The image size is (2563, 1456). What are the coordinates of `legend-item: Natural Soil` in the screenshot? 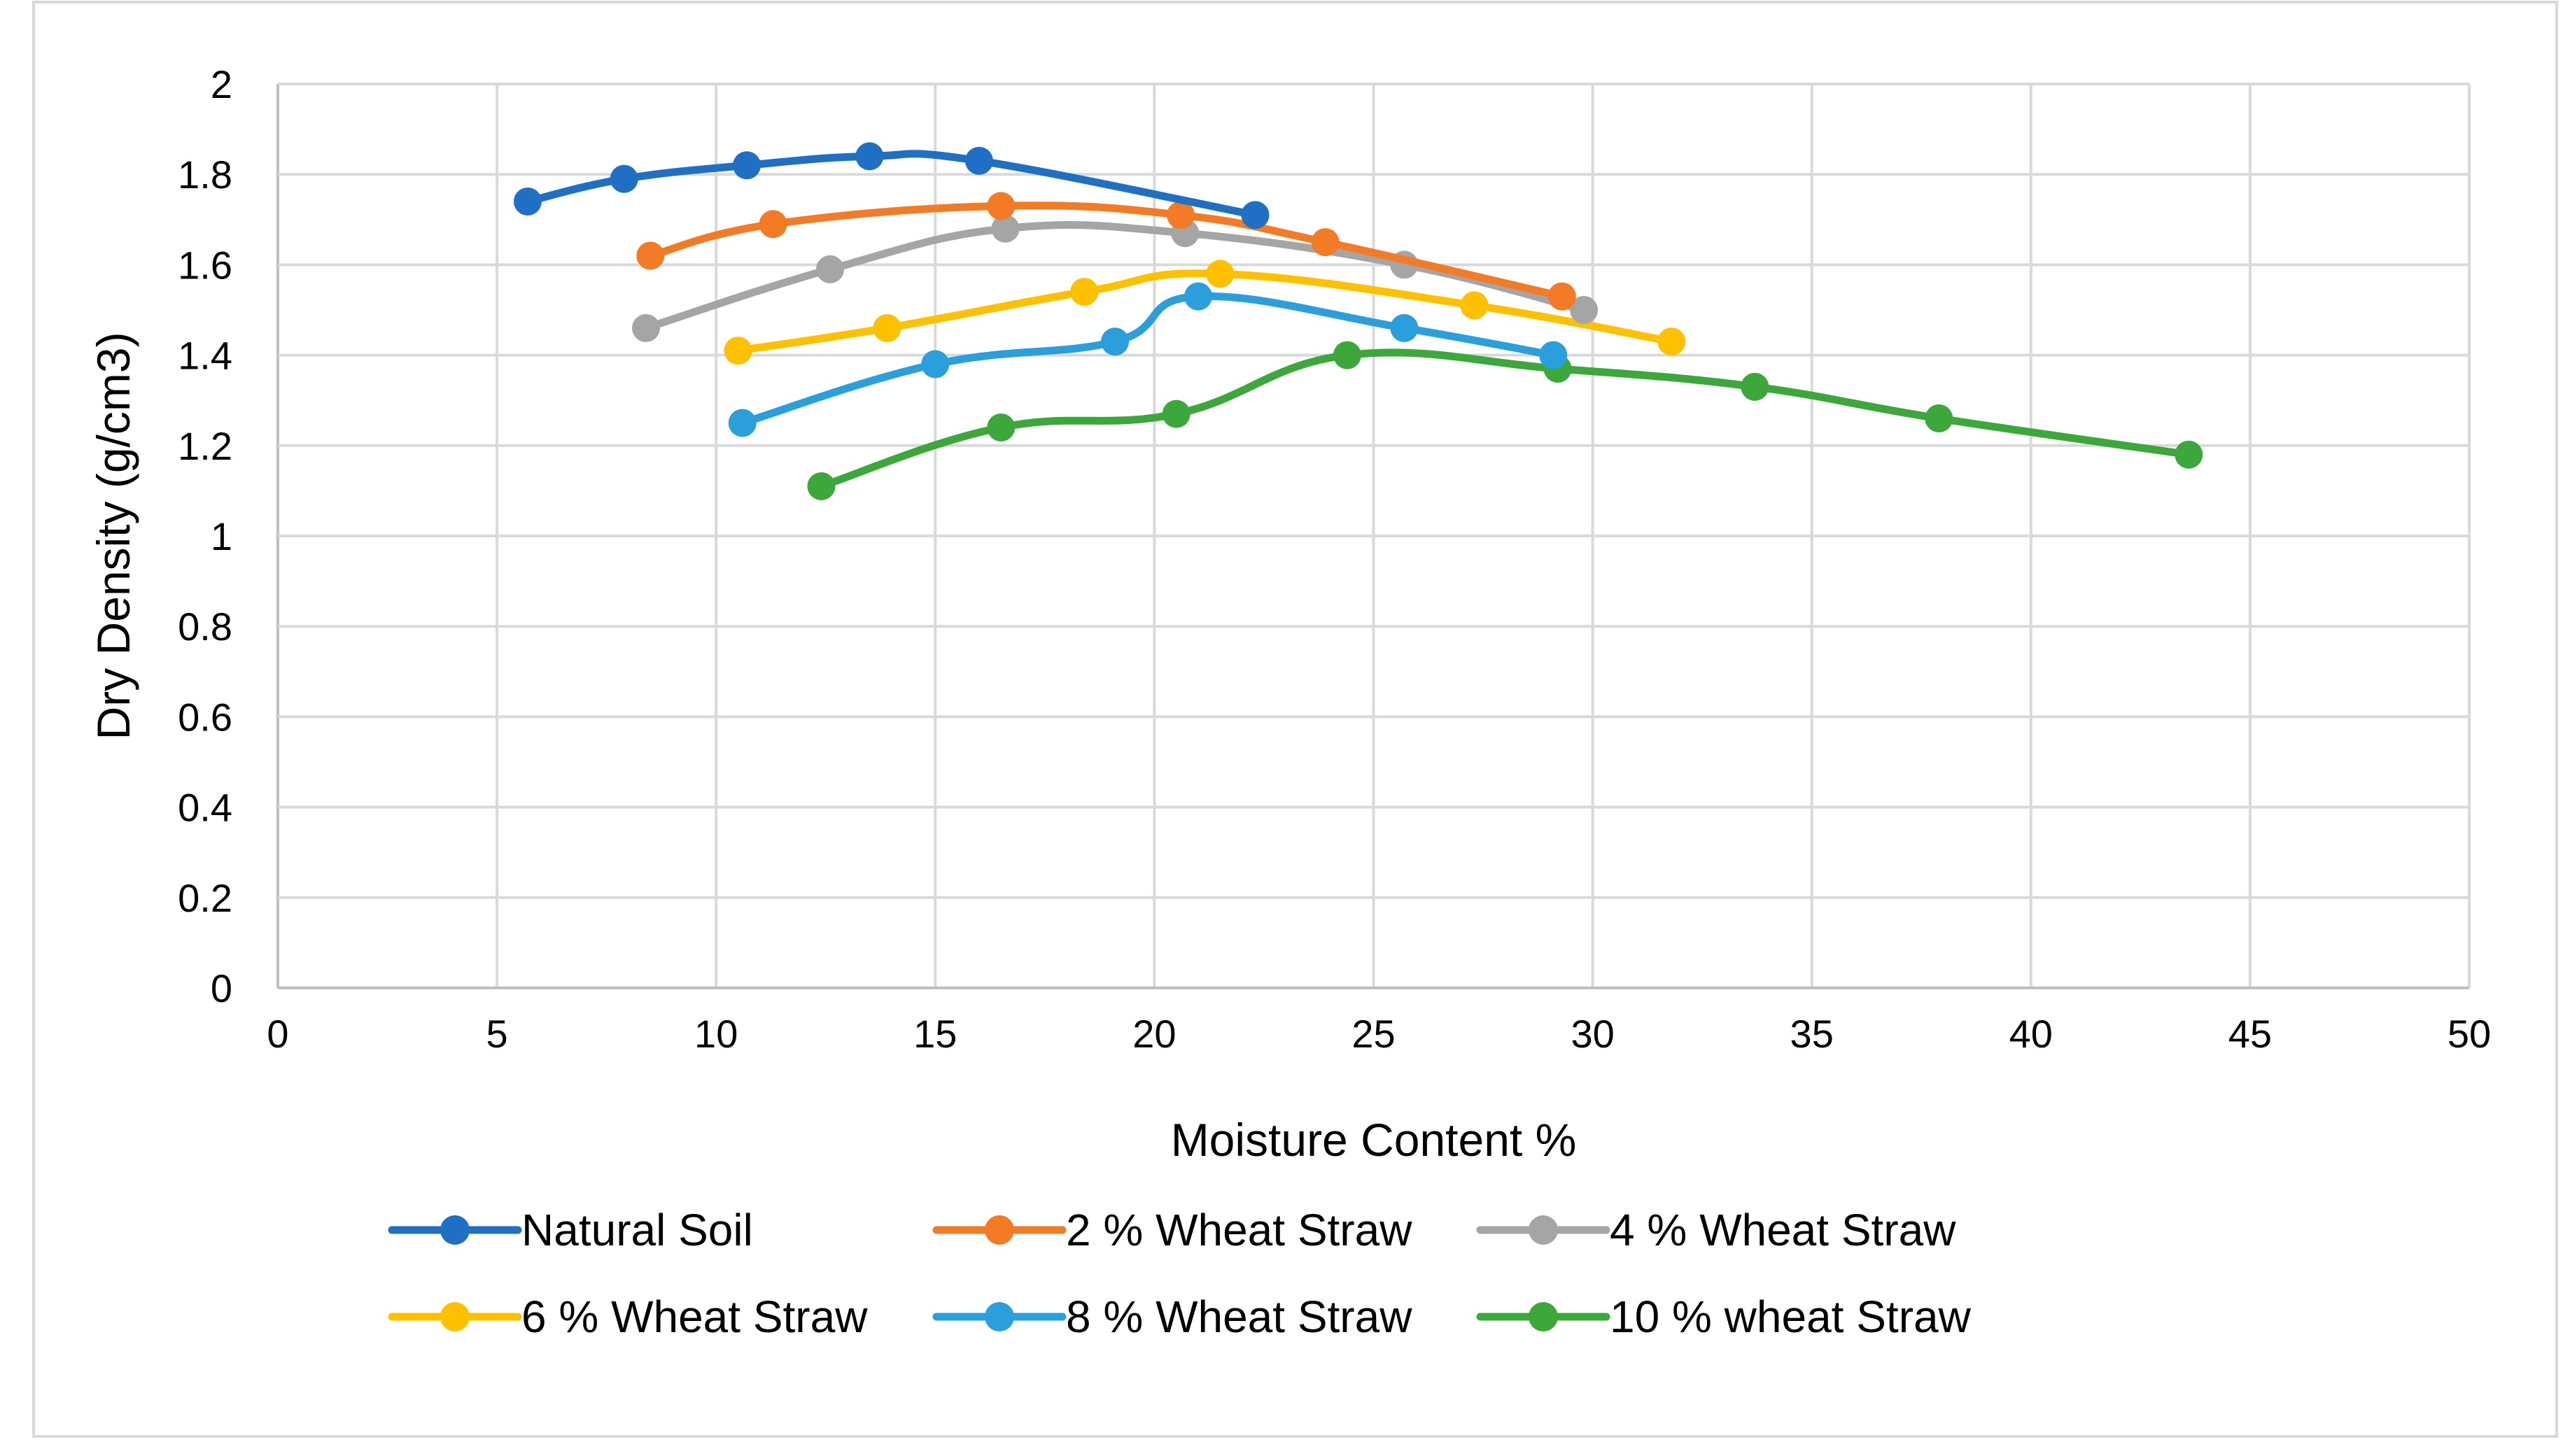 It's located at (570, 1230).